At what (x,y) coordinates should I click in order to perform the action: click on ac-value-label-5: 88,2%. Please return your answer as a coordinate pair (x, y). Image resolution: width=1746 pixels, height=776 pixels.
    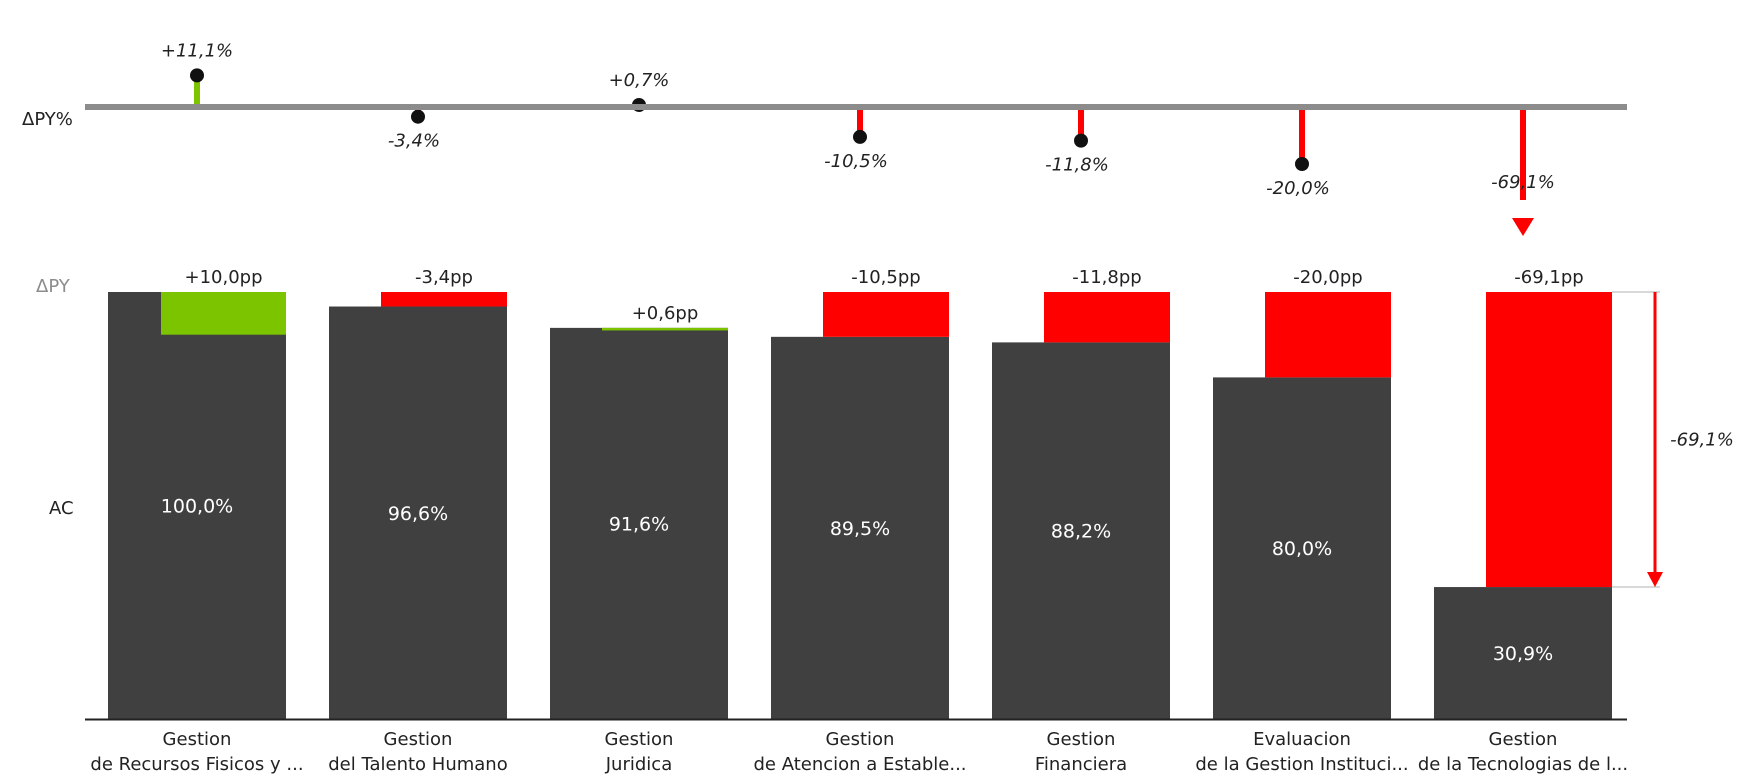
    Looking at the image, I should click on (1081, 532).